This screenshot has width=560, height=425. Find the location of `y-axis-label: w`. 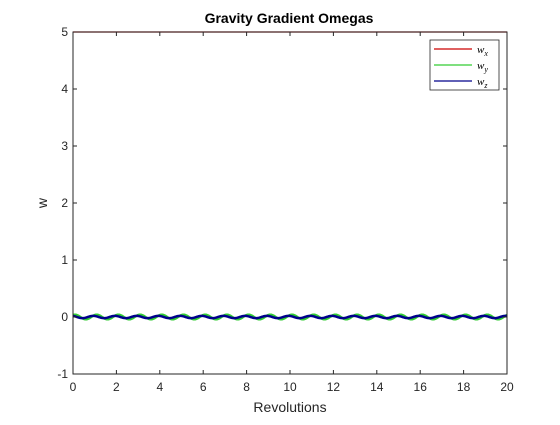

y-axis-label: w is located at coordinates (42, 203).